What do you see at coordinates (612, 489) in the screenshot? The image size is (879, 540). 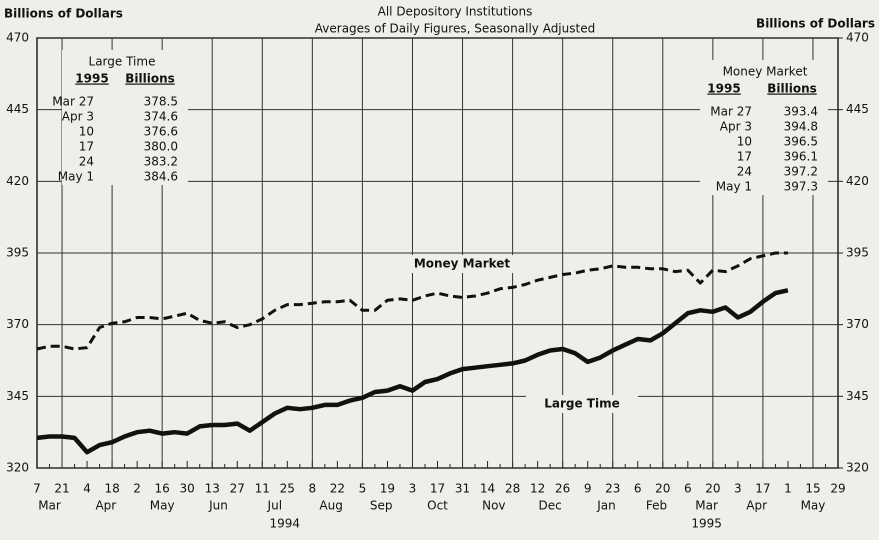 I see `x-tick-label: 23` at bounding box center [612, 489].